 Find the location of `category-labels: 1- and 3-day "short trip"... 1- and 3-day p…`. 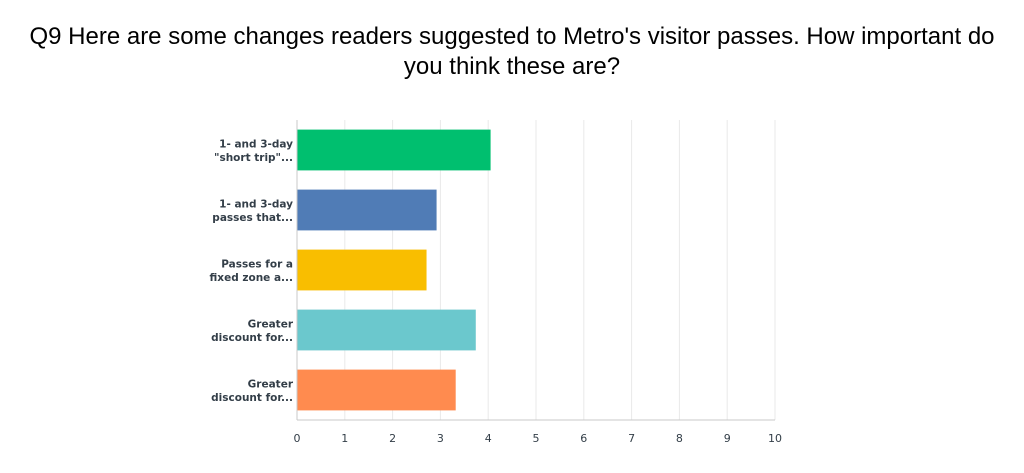

category-labels: 1- and 3-day "short trip"... 1- and 3-day p… is located at coordinates (252, 271).